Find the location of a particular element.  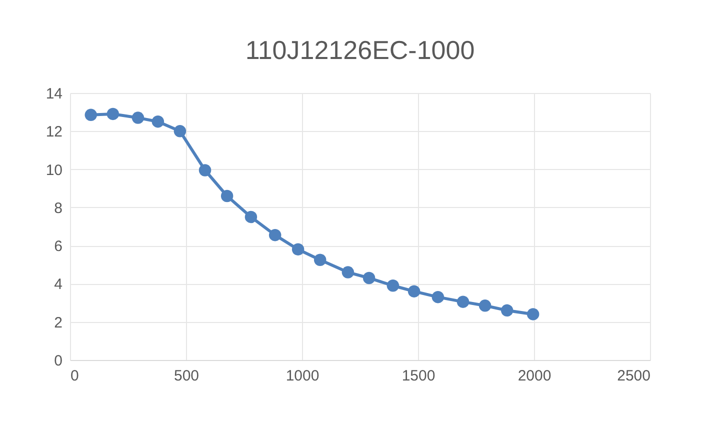

x-tick-label: 0 is located at coordinates (74, 376).